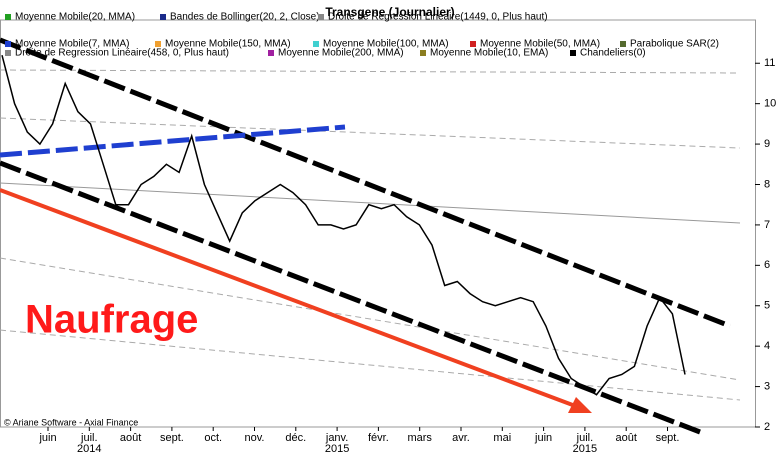 The width and height of the screenshot is (780, 455). I want to click on chart-title: Transgene (Journalier), so click(389, 12).